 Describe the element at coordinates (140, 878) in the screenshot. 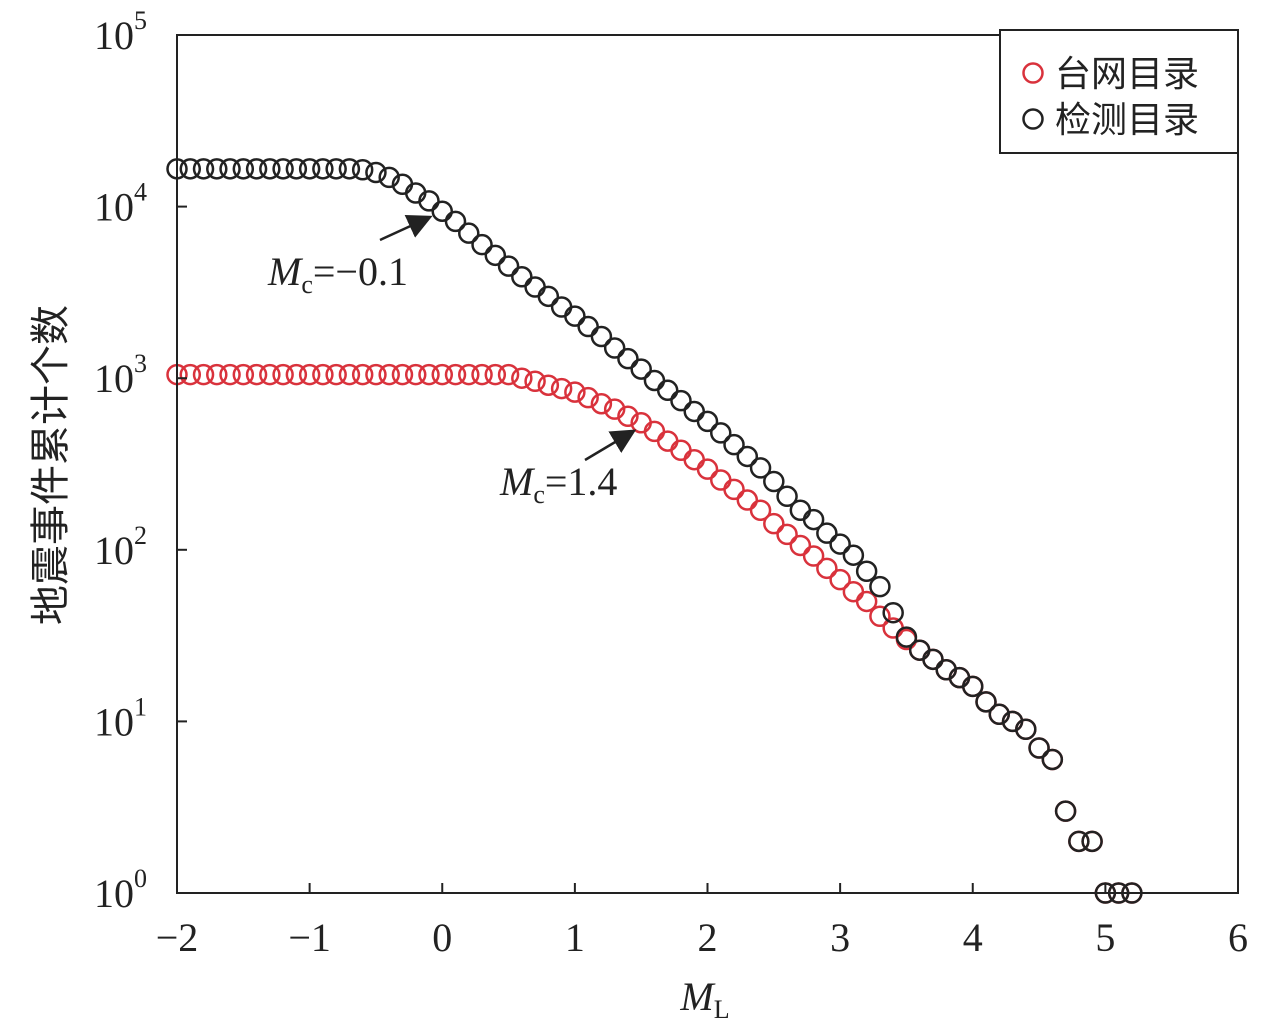

I see `y-tick-exp: 0` at that location.